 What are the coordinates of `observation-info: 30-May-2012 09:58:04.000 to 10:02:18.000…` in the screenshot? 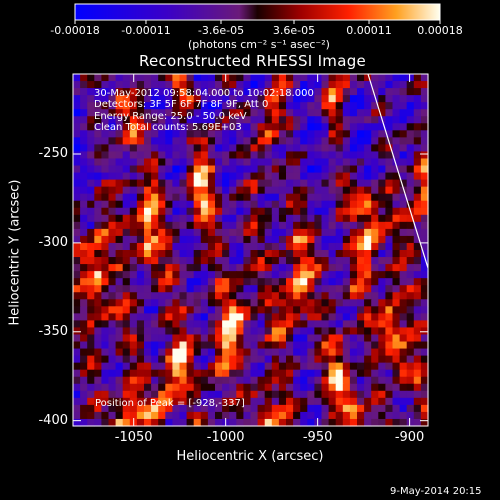 It's located at (204, 111).